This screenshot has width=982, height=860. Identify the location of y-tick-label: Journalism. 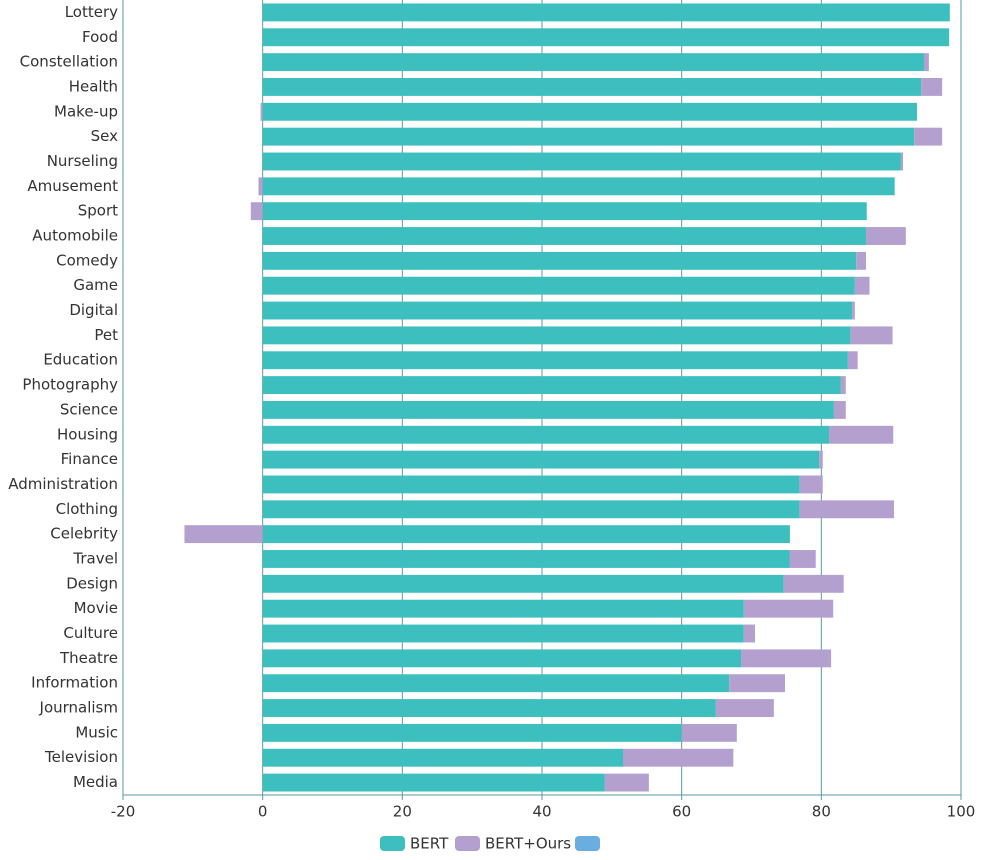
(78, 708).